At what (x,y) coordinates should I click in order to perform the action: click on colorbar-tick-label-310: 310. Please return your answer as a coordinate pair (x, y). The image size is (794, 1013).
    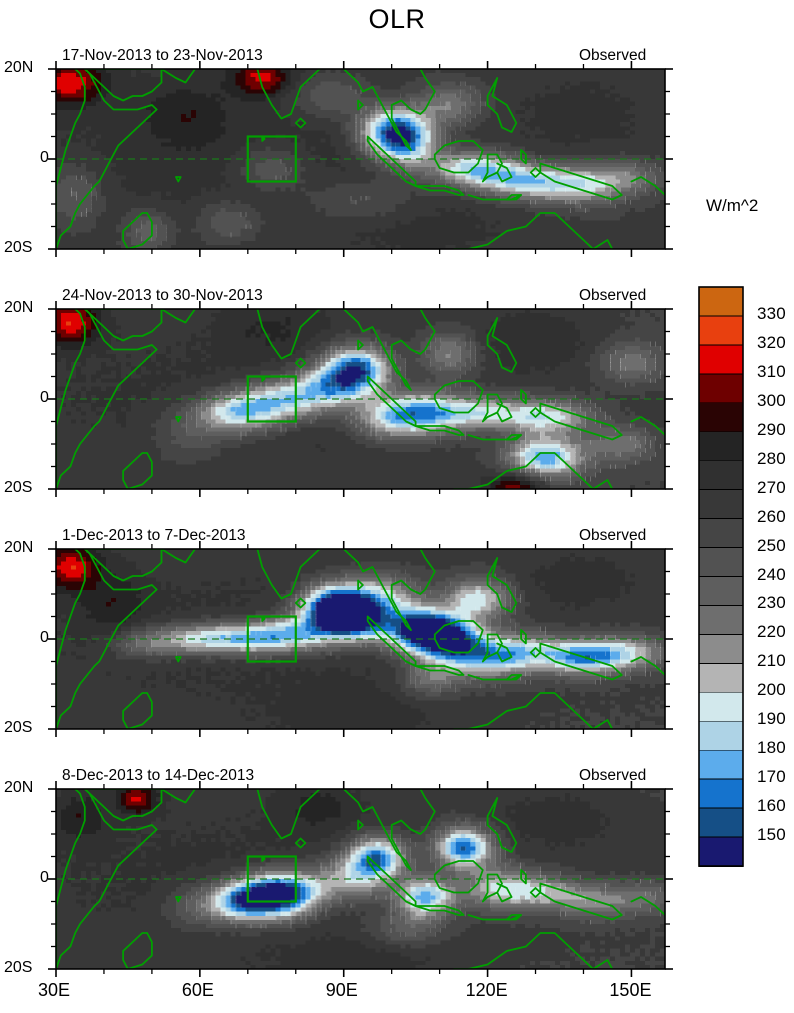
    Looking at the image, I should click on (771, 372).